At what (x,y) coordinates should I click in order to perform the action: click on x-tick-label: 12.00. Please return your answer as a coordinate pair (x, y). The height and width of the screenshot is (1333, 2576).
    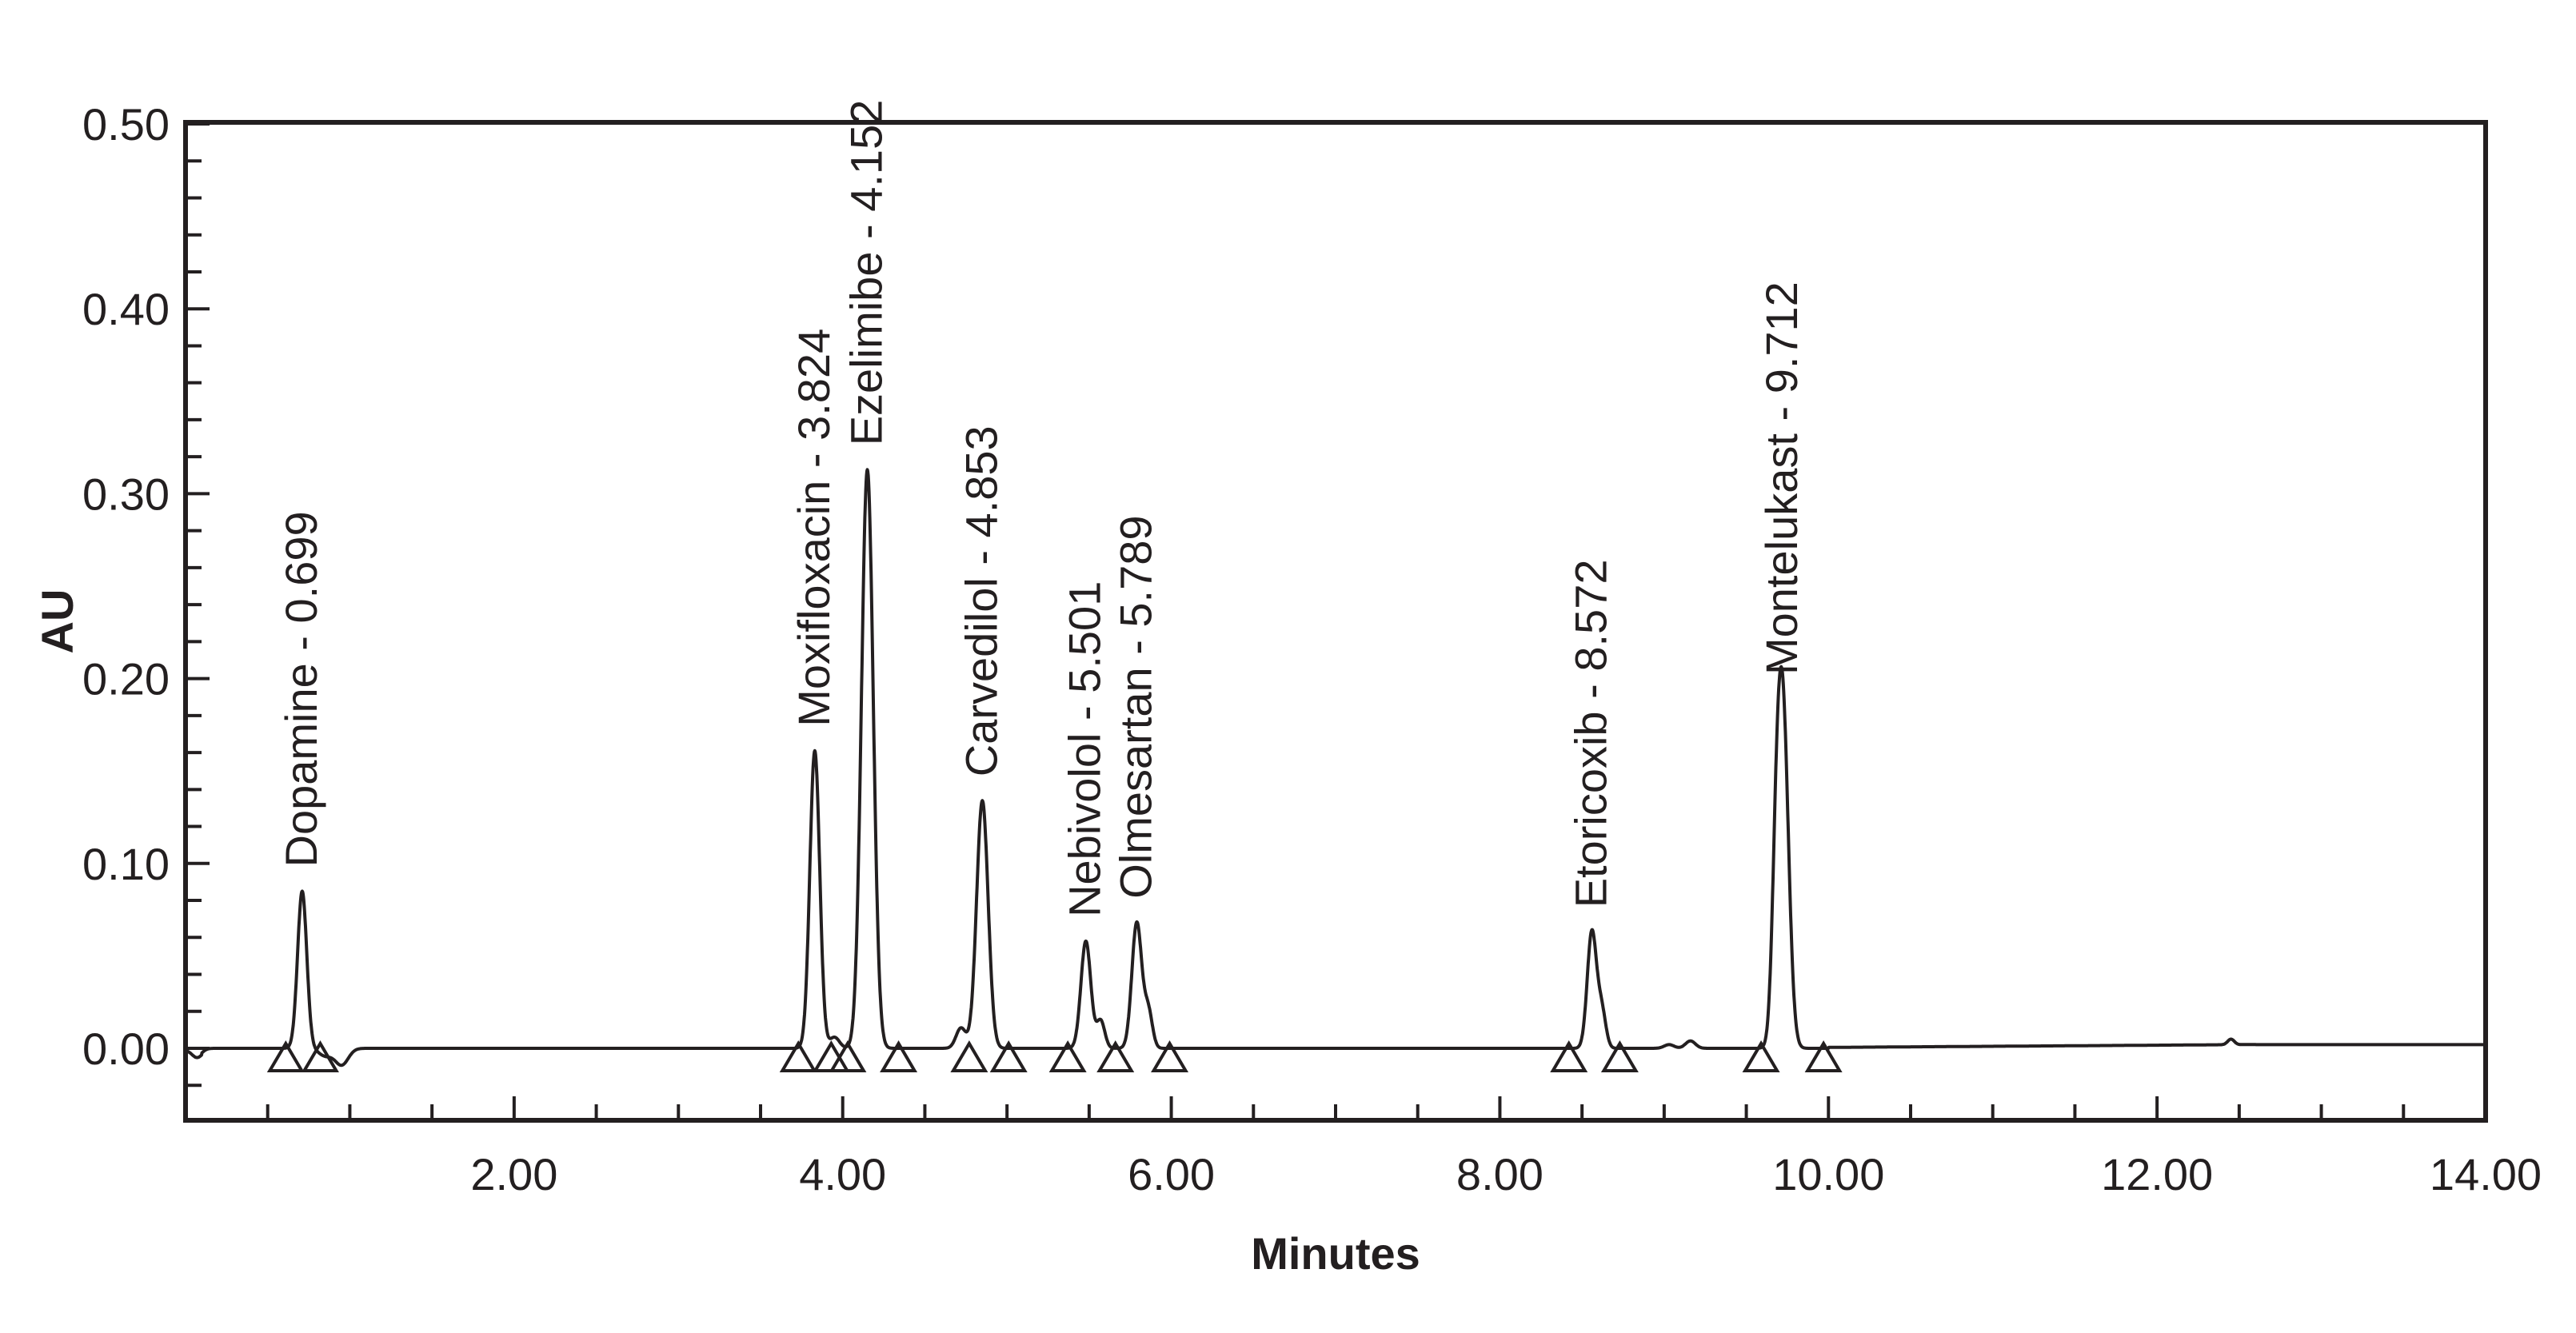
    Looking at the image, I should click on (2157, 1174).